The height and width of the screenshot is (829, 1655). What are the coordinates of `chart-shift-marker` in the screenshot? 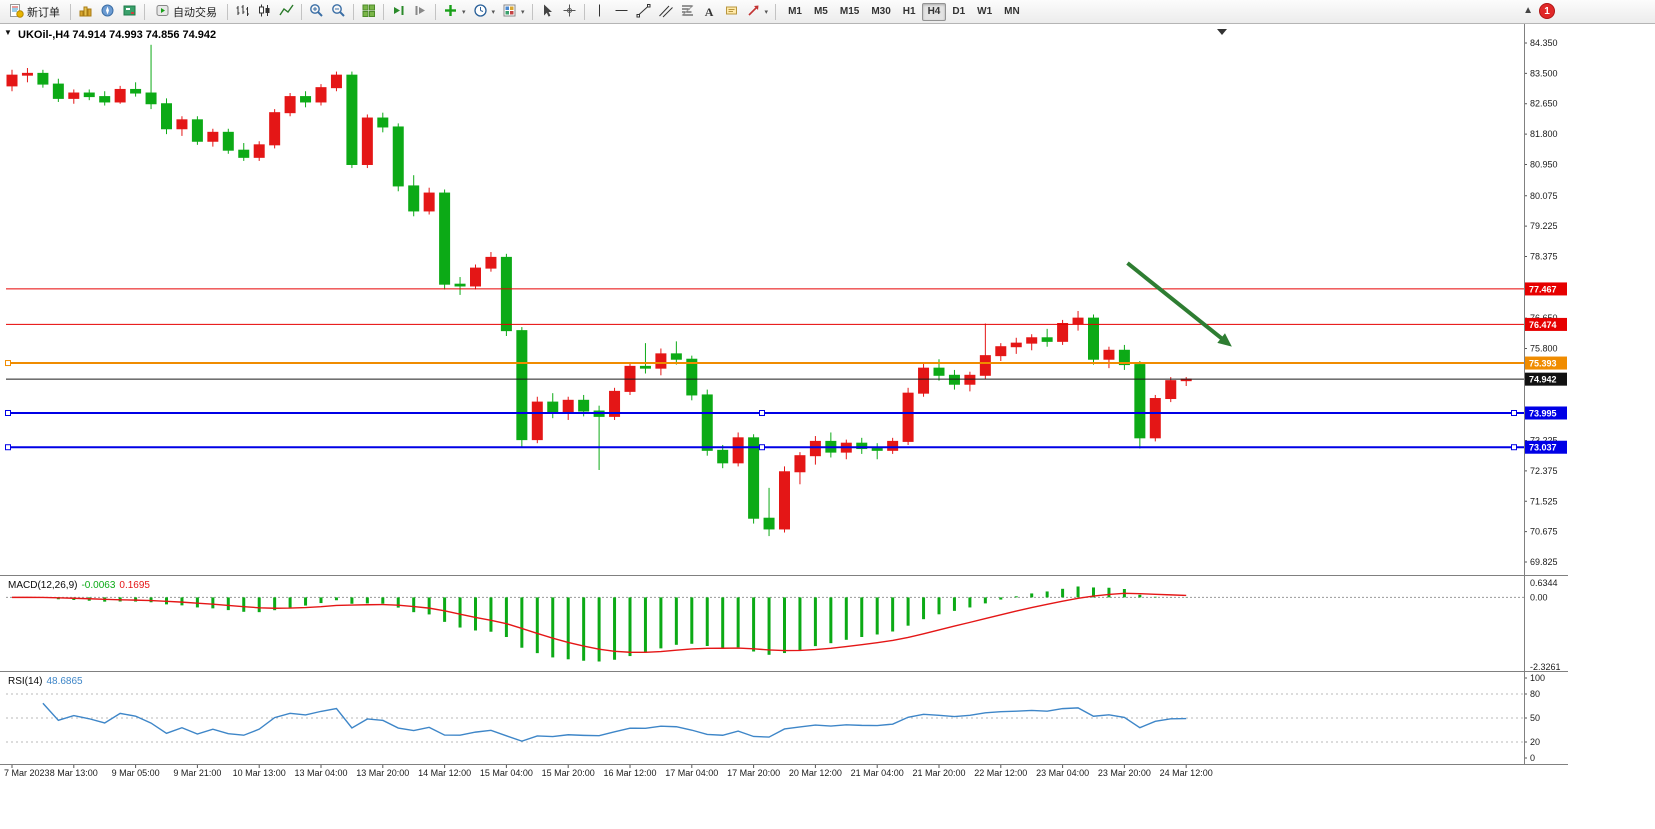 It's located at (1222, 32).